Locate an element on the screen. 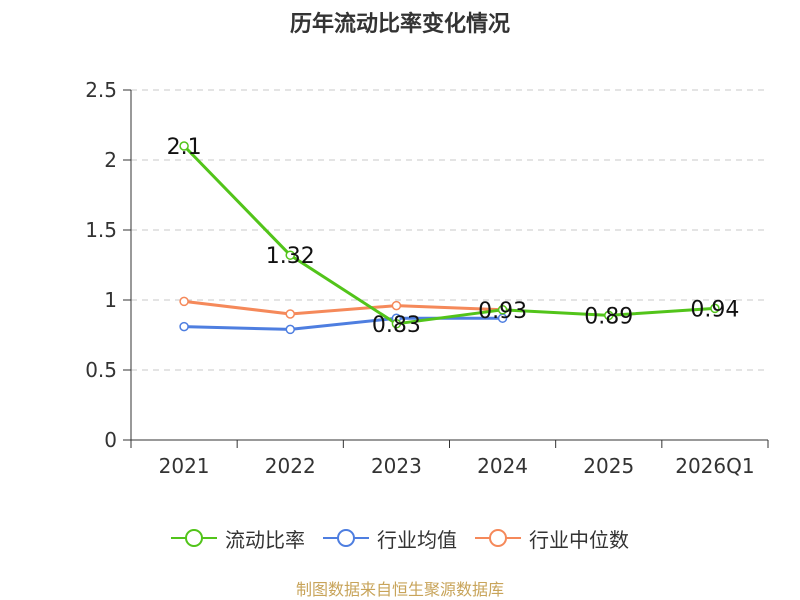  x-tick-label: 2024 is located at coordinates (502, 466).